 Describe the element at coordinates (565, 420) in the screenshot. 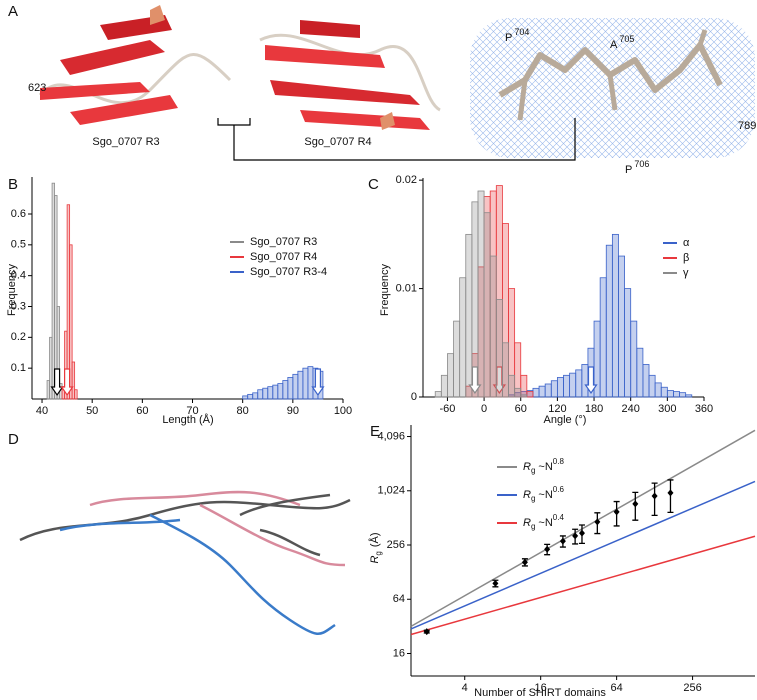

I see `x-axis-label: Angle (°)` at that location.